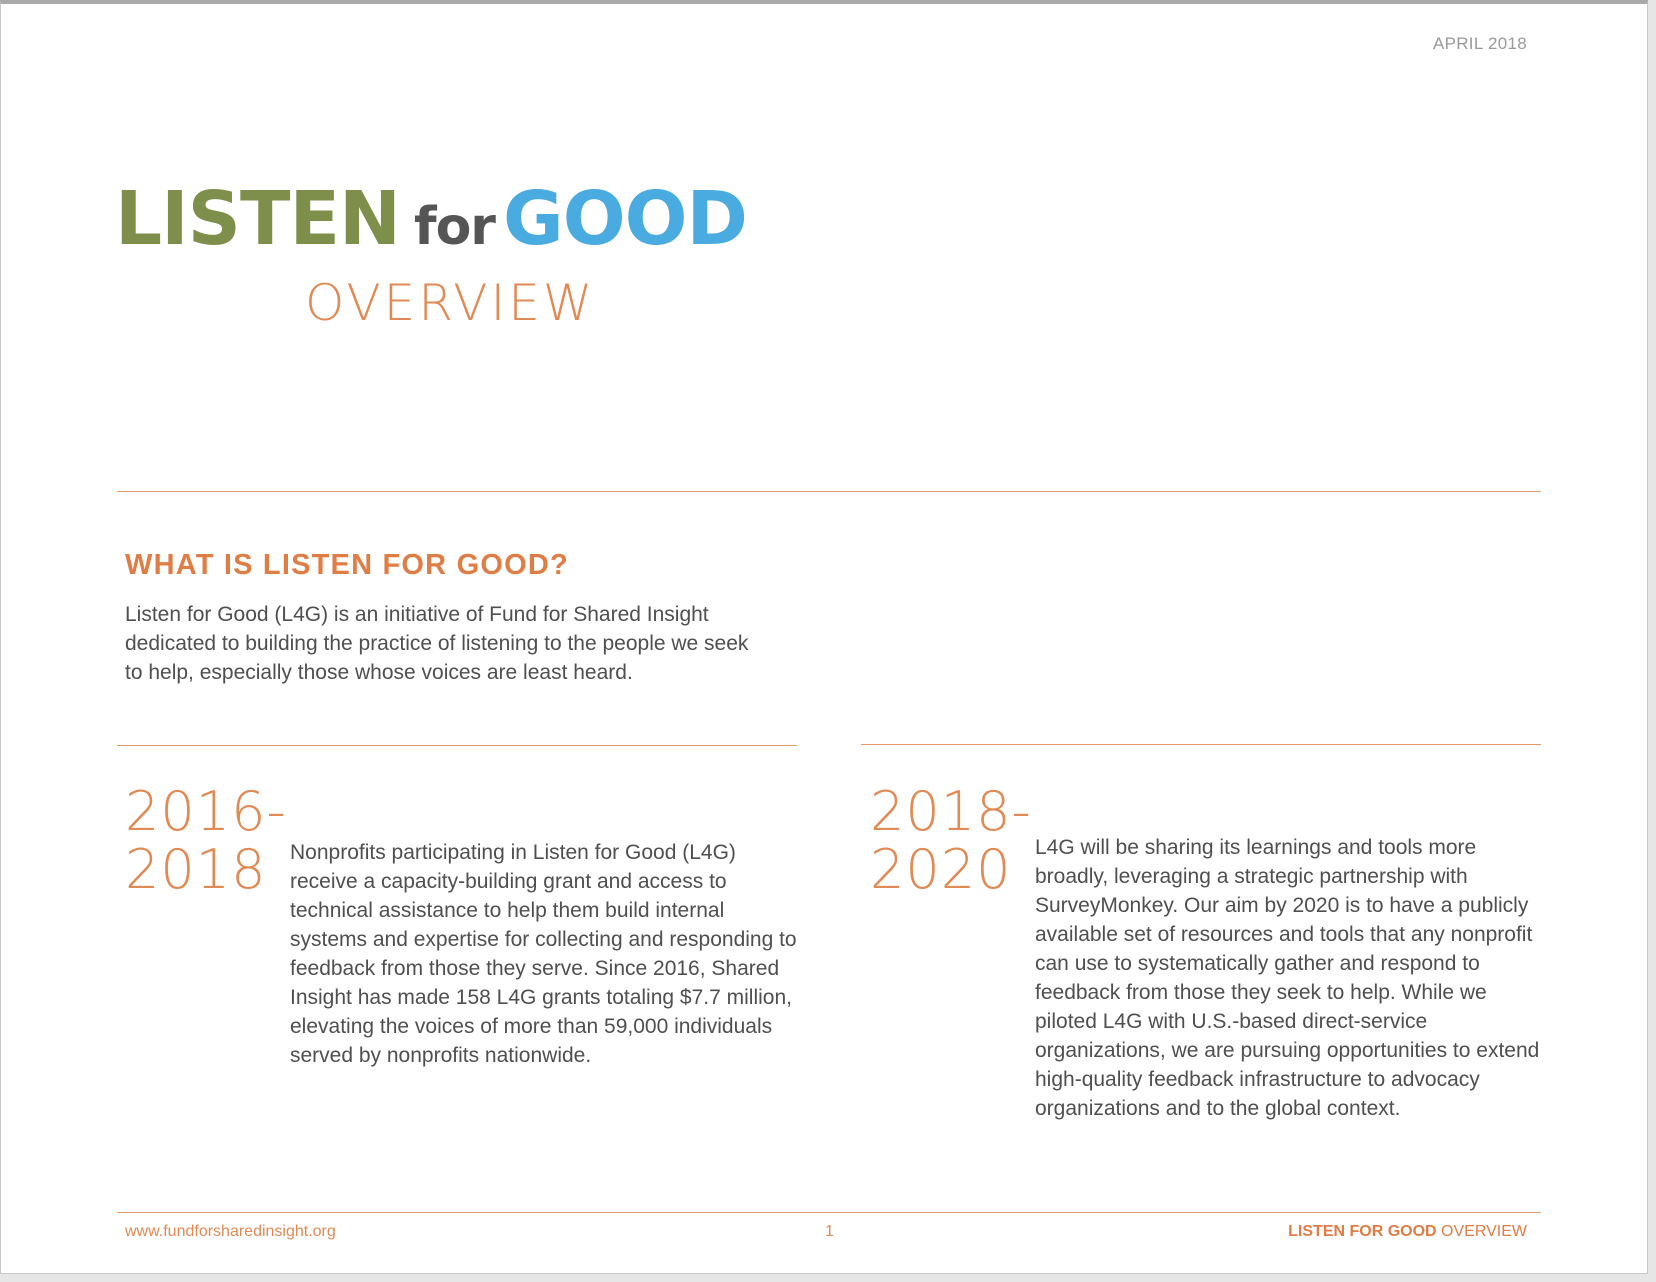 Image resolution: width=1656 pixels, height=1282 pixels. What do you see at coordinates (1362, 1231) in the screenshot?
I see `footer-title-bold: LISTEN FOR GOOD` at bounding box center [1362, 1231].